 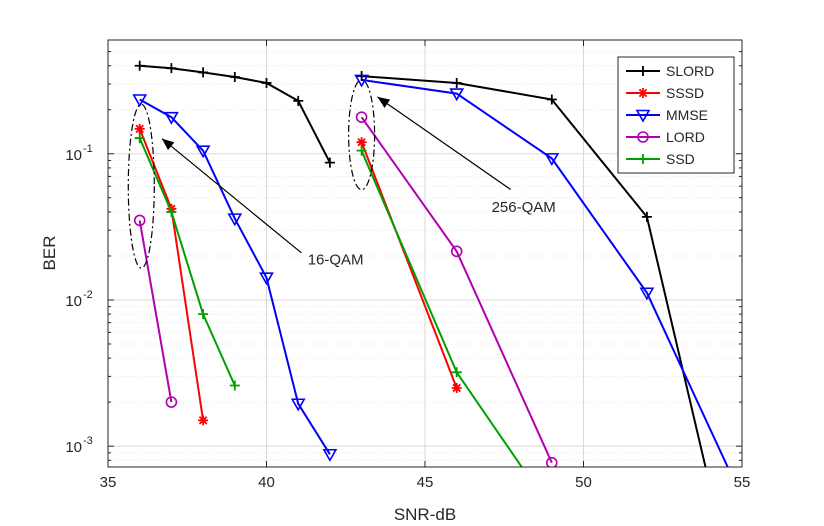 What do you see at coordinates (49, 253) in the screenshot?
I see `y-axis-label: BER` at bounding box center [49, 253].